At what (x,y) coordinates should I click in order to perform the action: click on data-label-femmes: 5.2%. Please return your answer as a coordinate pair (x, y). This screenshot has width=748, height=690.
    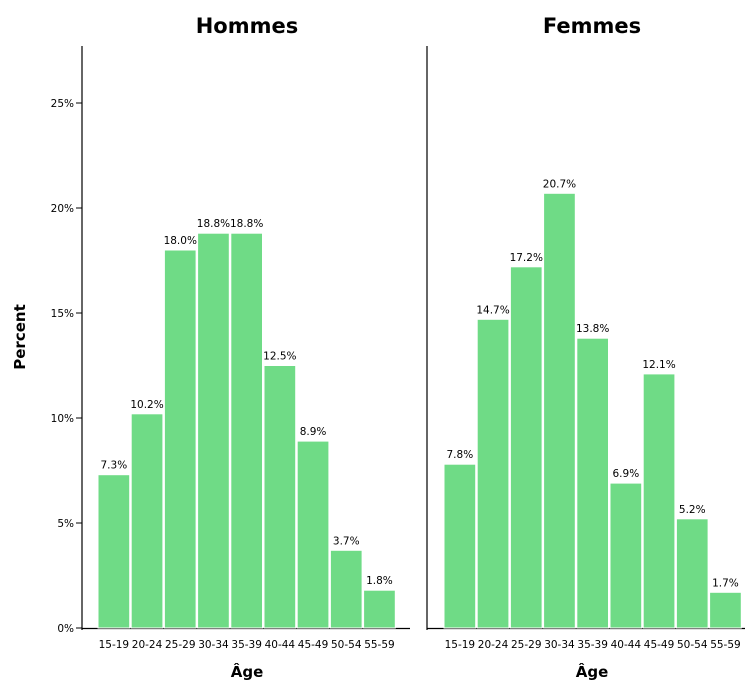
    Looking at the image, I should click on (692, 510).